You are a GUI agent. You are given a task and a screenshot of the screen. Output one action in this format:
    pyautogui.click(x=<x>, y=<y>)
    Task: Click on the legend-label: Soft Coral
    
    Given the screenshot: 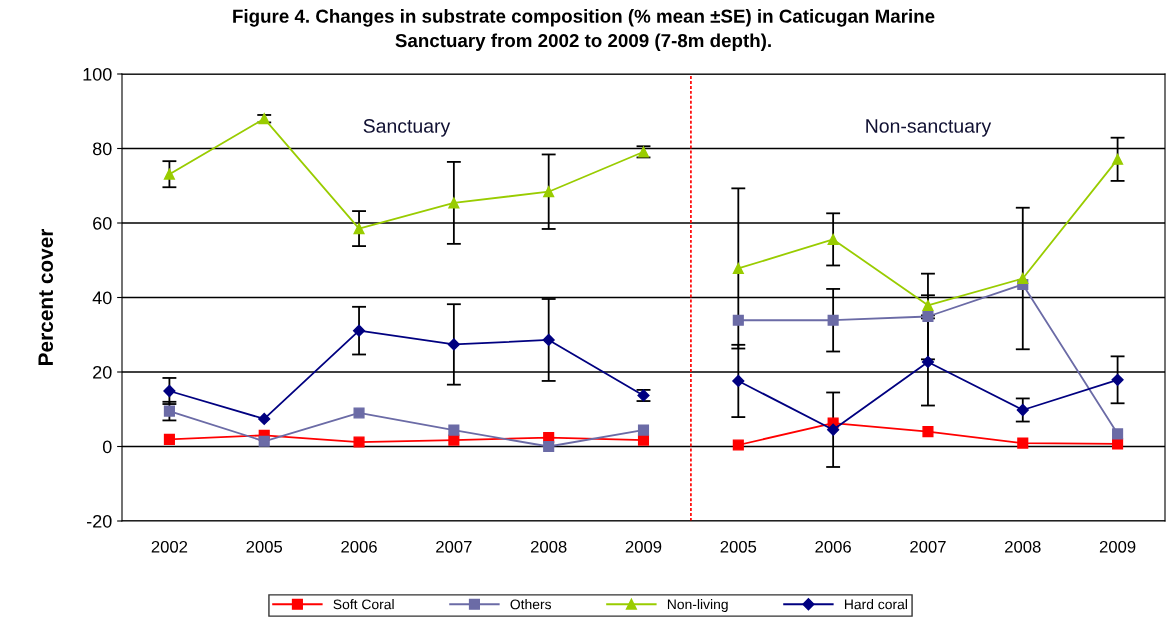 What is the action you would take?
    pyautogui.click(x=363, y=604)
    